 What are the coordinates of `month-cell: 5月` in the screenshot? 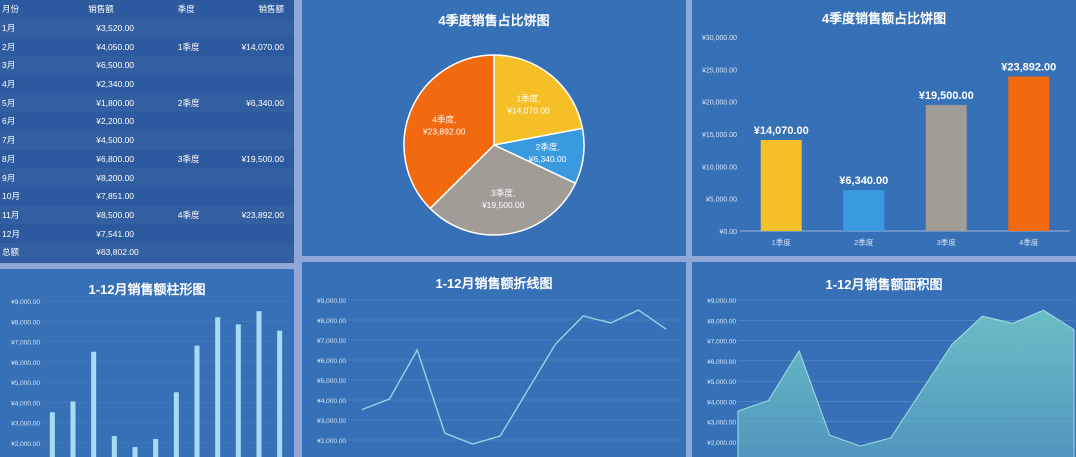 It's located at (24, 102).